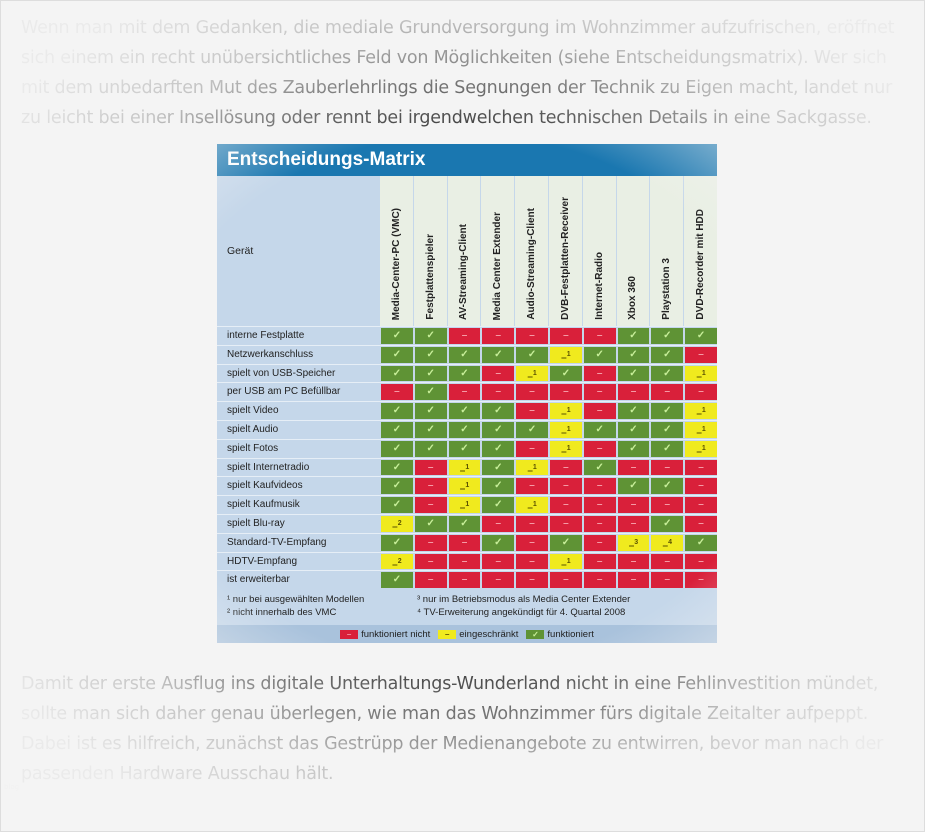 This screenshot has width=925, height=832. I want to click on column-header-label: Playstation 3, so click(667, 289).